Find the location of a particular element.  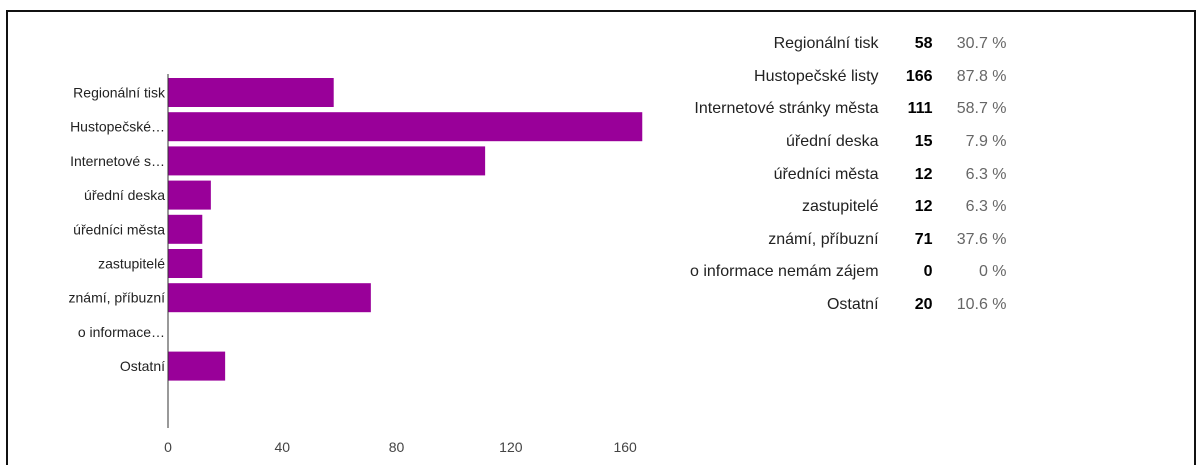

row-count: 166 is located at coordinates (919, 76).